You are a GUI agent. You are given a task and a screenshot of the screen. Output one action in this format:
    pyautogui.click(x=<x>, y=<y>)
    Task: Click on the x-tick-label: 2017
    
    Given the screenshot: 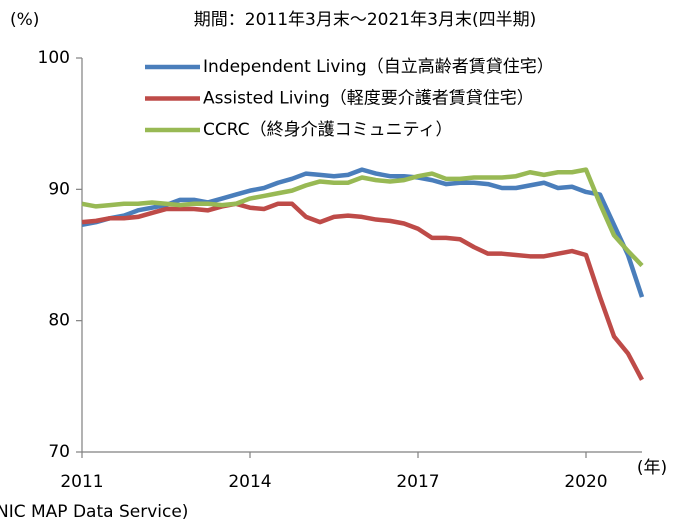 What is the action you would take?
    pyautogui.click(x=417, y=482)
    